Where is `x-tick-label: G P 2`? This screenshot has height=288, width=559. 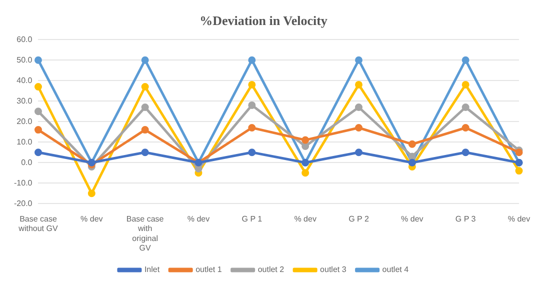
x-tick-label: G P 2 is located at coordinates (359, 219).